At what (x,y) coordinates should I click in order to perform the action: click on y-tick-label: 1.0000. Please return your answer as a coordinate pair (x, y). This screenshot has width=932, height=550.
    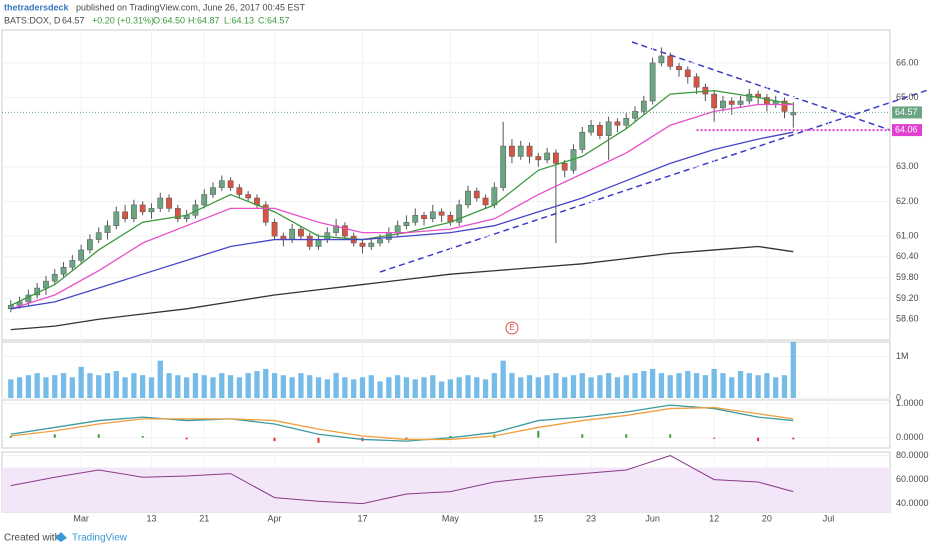
    Looking at the image, I should click on (910, 403).